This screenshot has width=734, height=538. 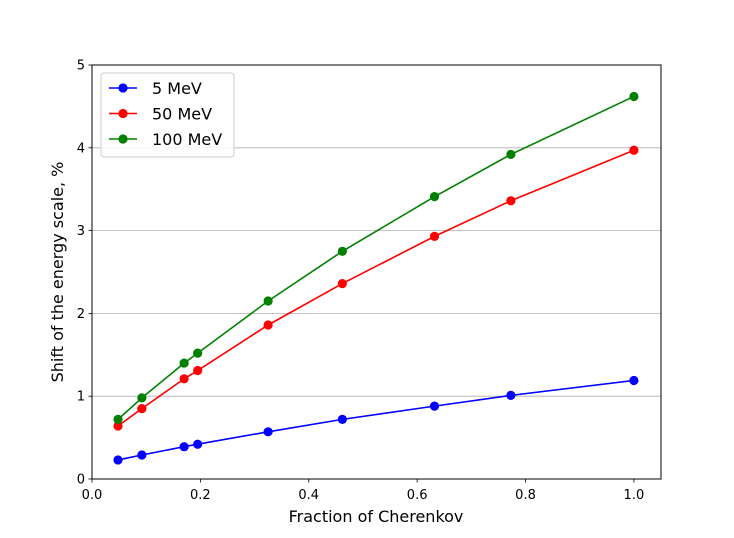 I want to click on x-tick-label: 1.0, so click(x=634, y=495).